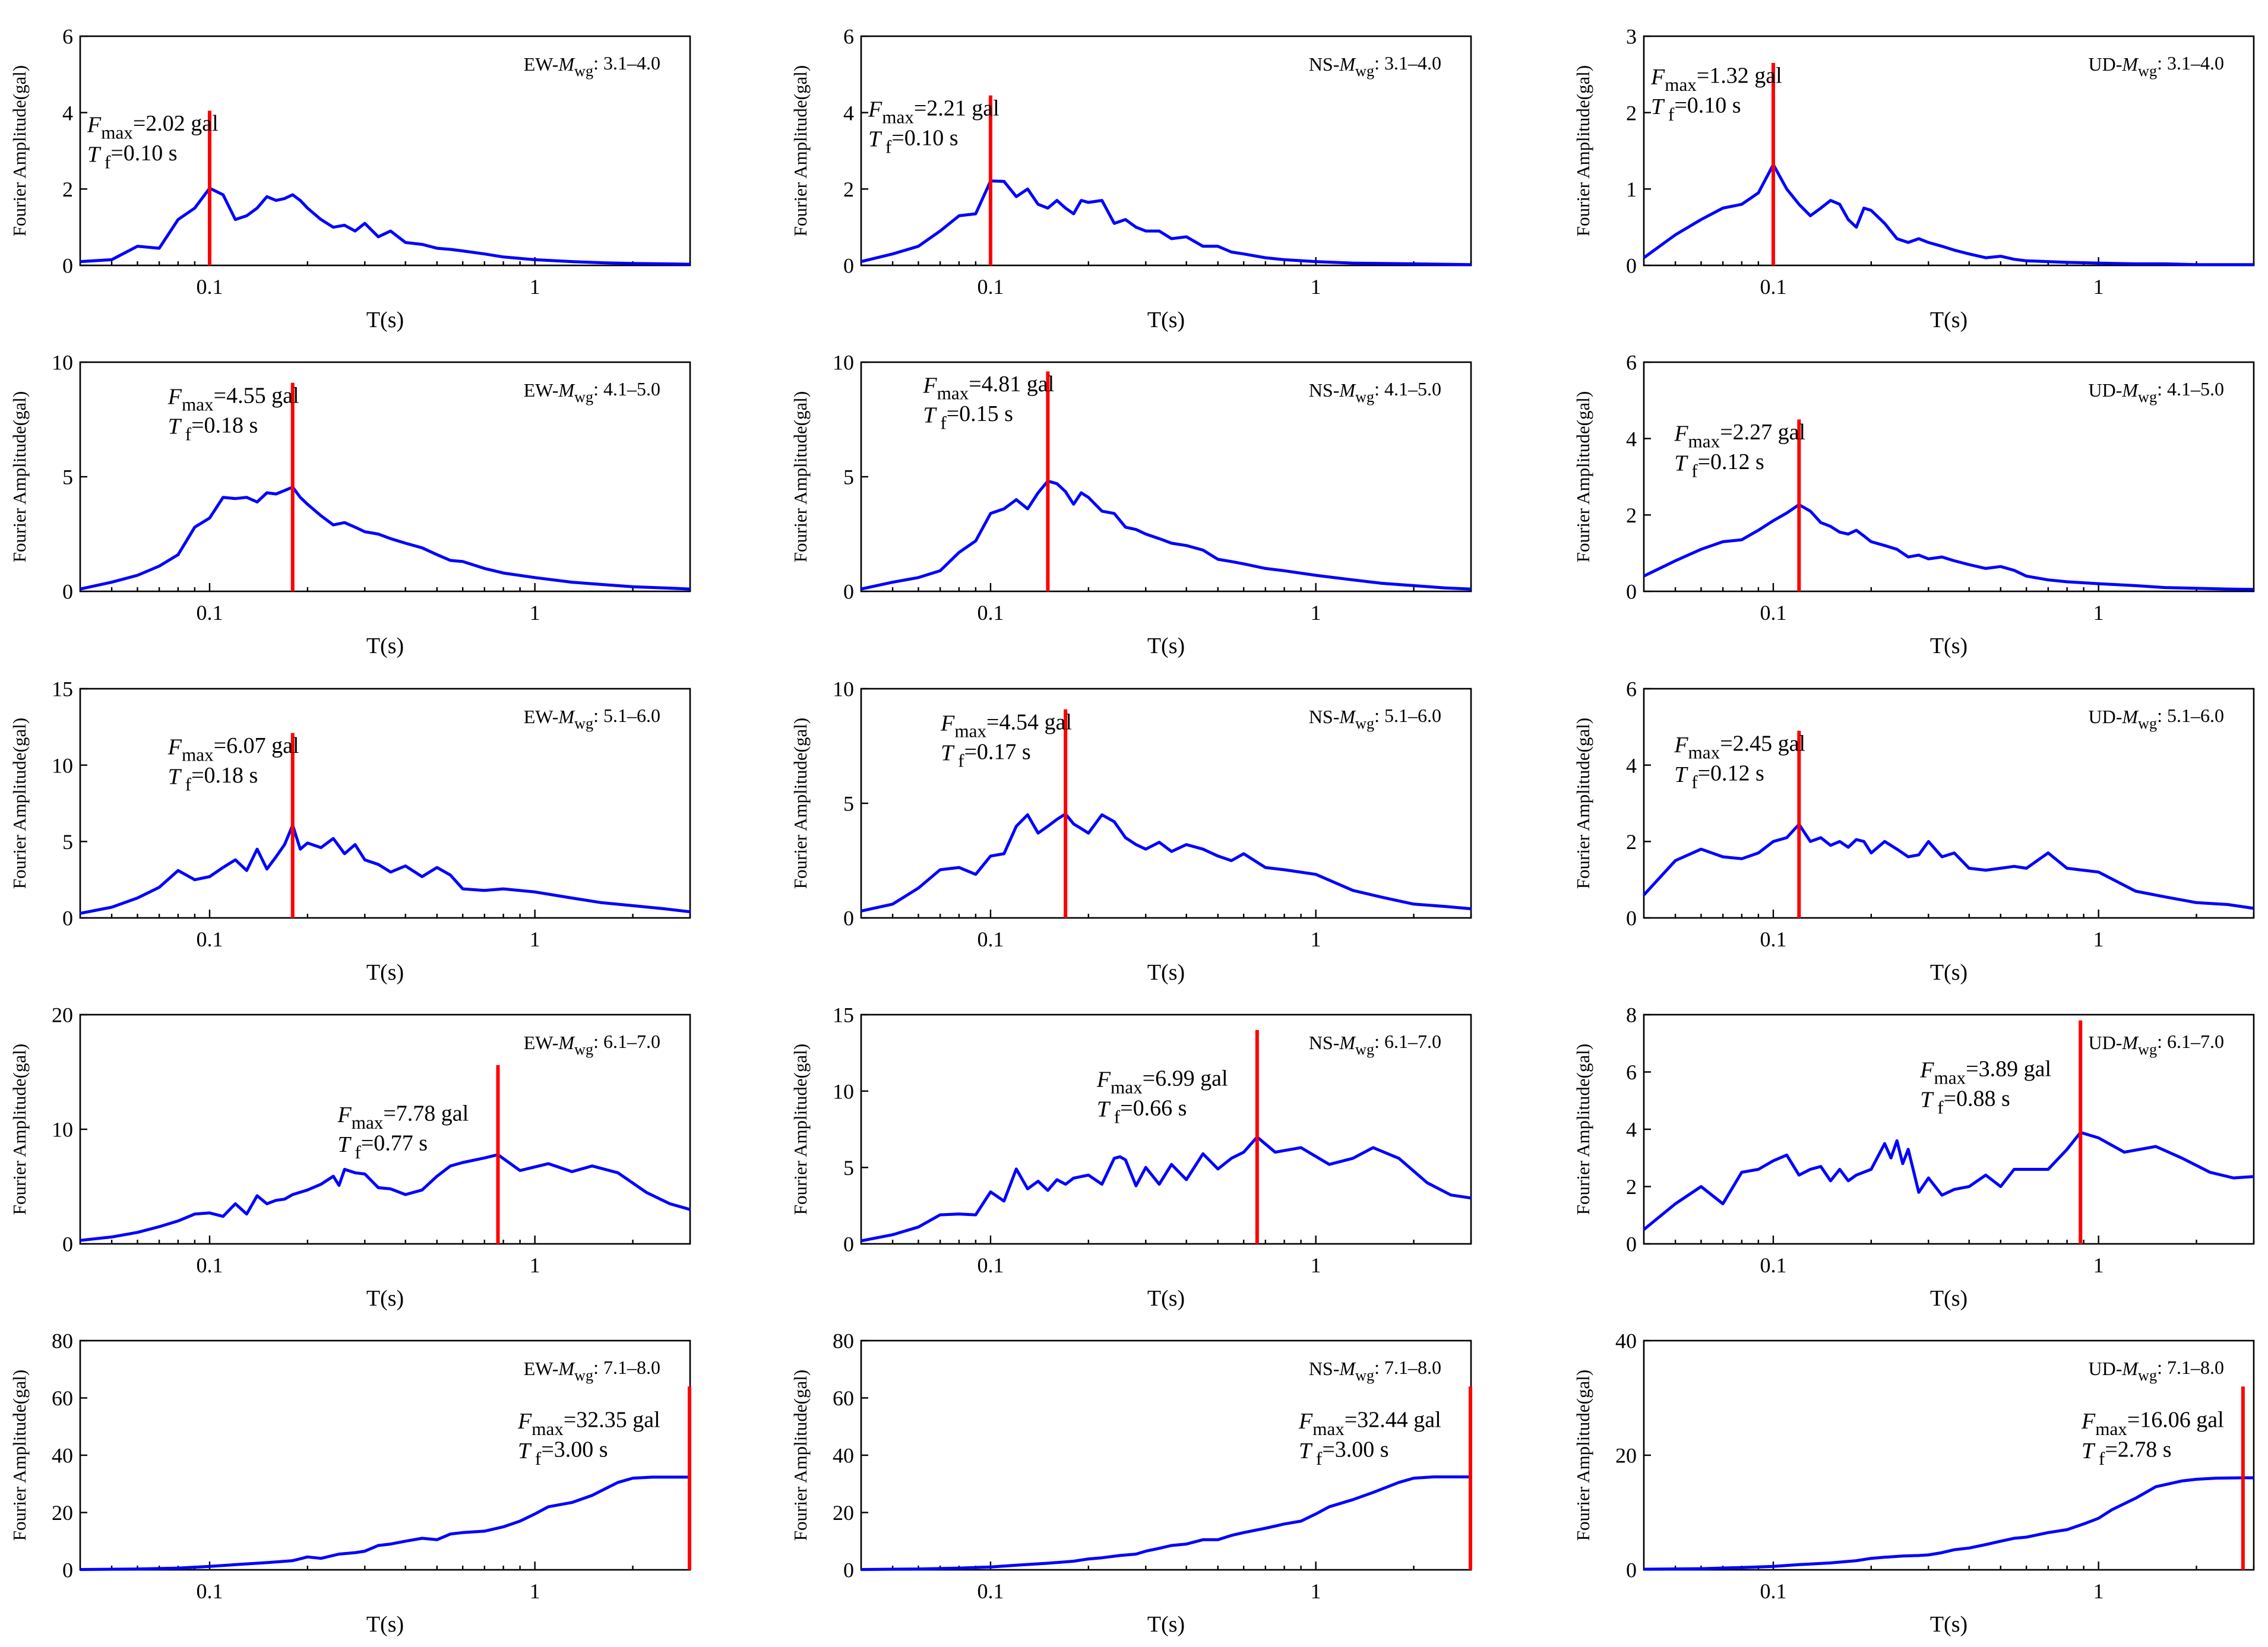 The image size is (2268, 1647). What do you see at coordinates (592, 66) in the screenshot?
I see `subplot-title: EW-Mwg: 3.1–4.0` at bounding box center [592, 66].